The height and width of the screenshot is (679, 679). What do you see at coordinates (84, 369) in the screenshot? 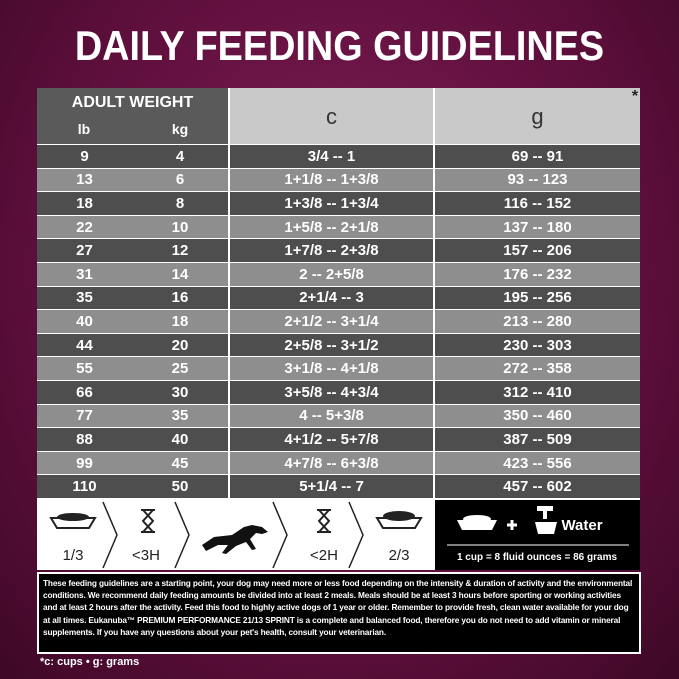
I see `table-cell: 55` at bounding box center [84, 369].